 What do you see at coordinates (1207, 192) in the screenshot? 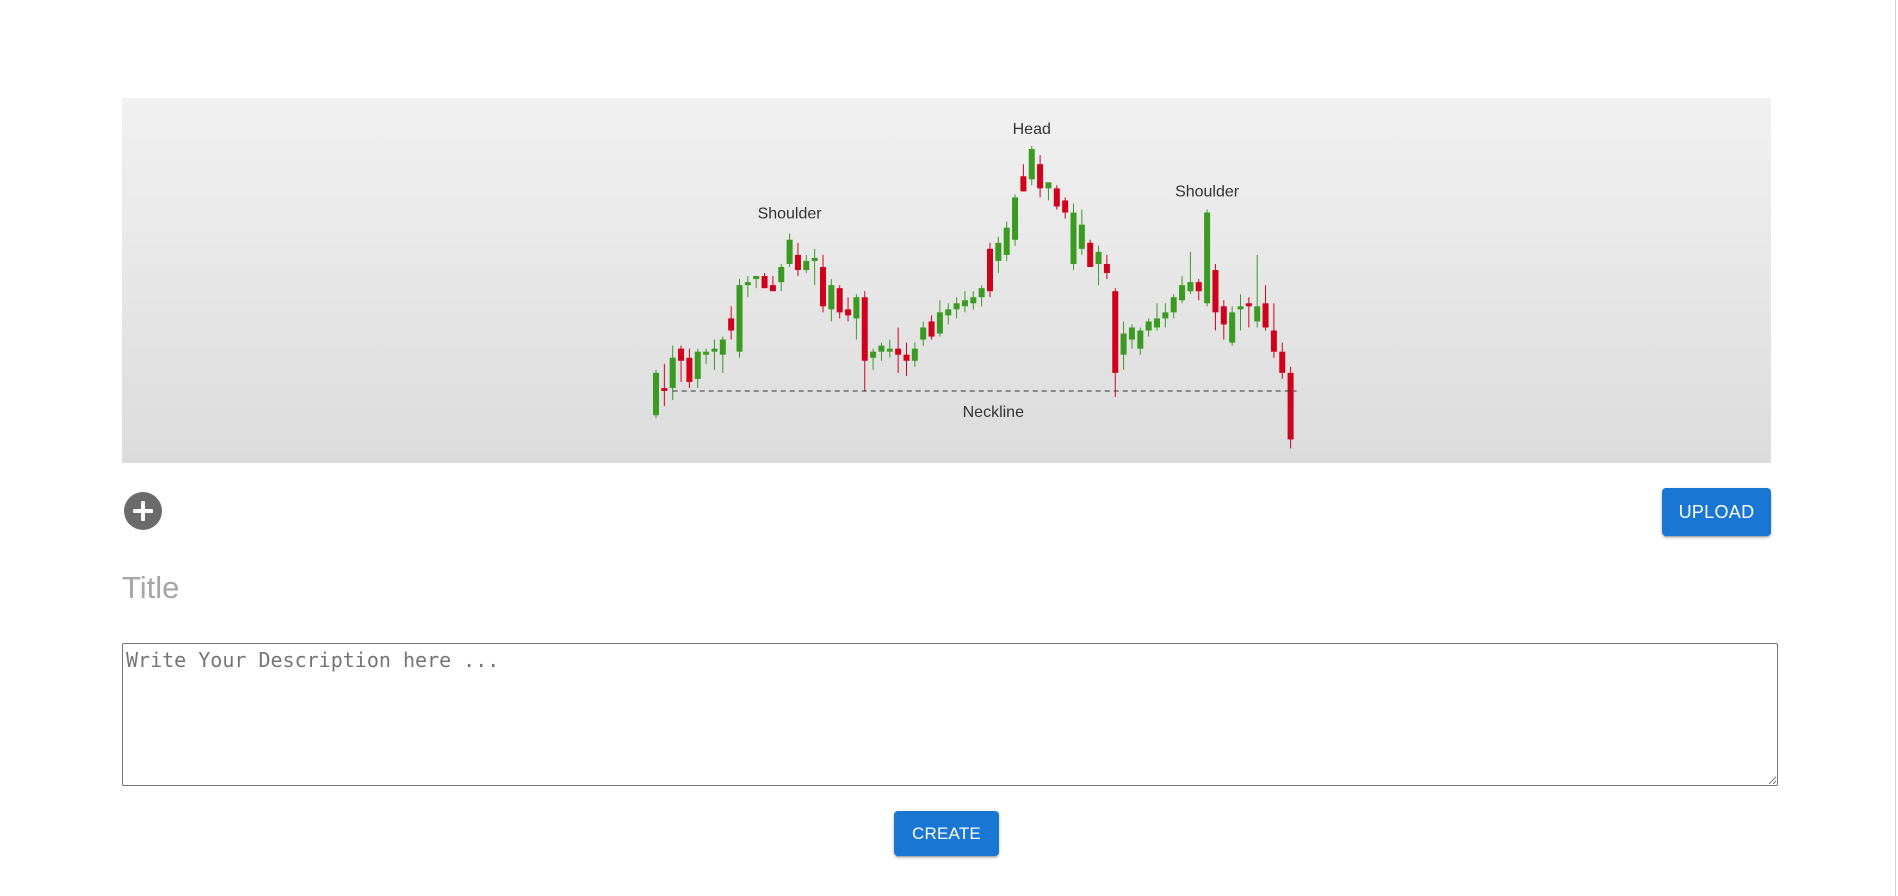
I see `right-shoulder-label: Shoulder` at bounding box center [1207, 192].